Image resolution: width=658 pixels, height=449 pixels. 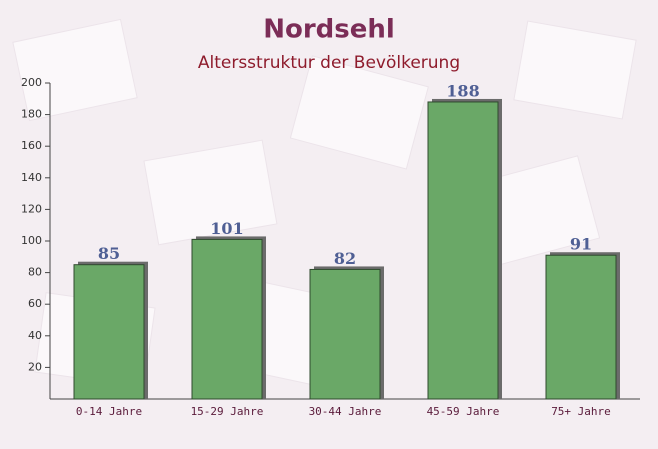 I want to click on value-label: 85, so click(x=109, y=253).